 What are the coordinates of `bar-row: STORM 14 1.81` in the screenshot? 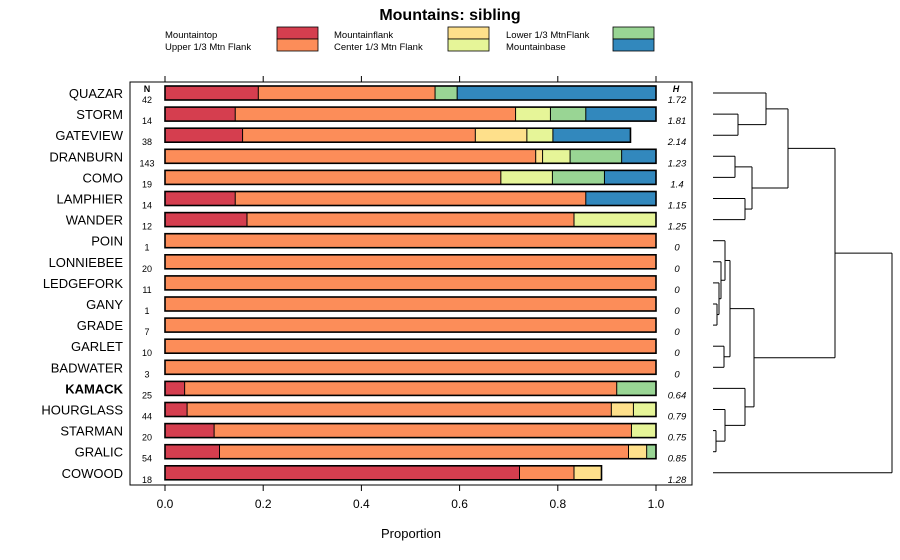 It's located at (381, 116).